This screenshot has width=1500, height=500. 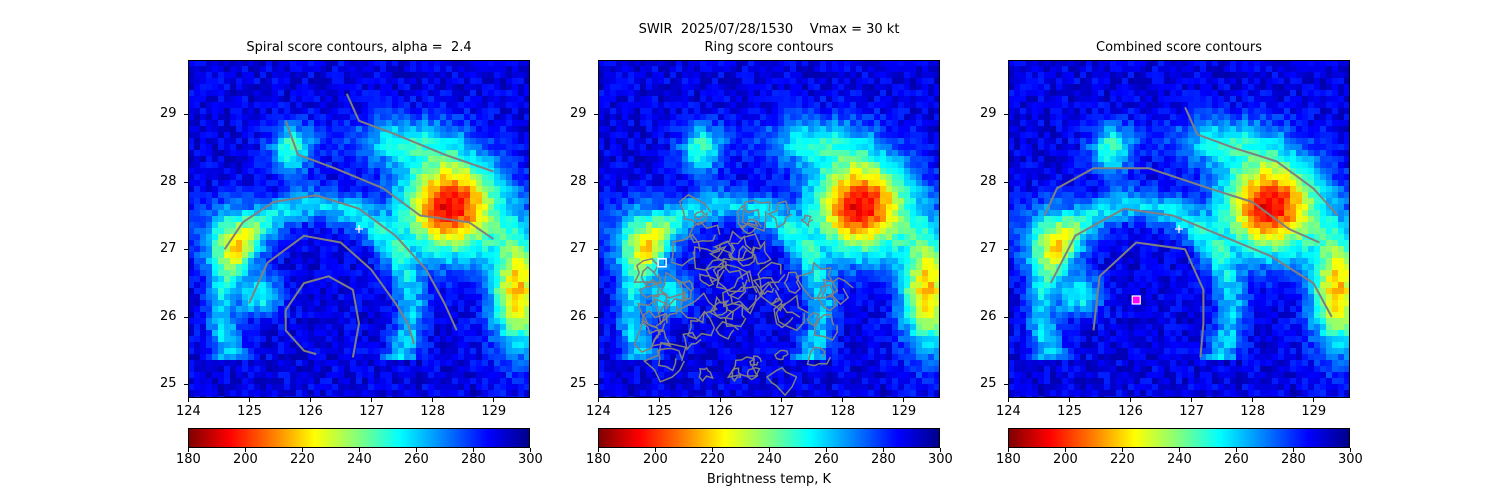 I want to click on colorbar-ring, so click(x=769, y=438).